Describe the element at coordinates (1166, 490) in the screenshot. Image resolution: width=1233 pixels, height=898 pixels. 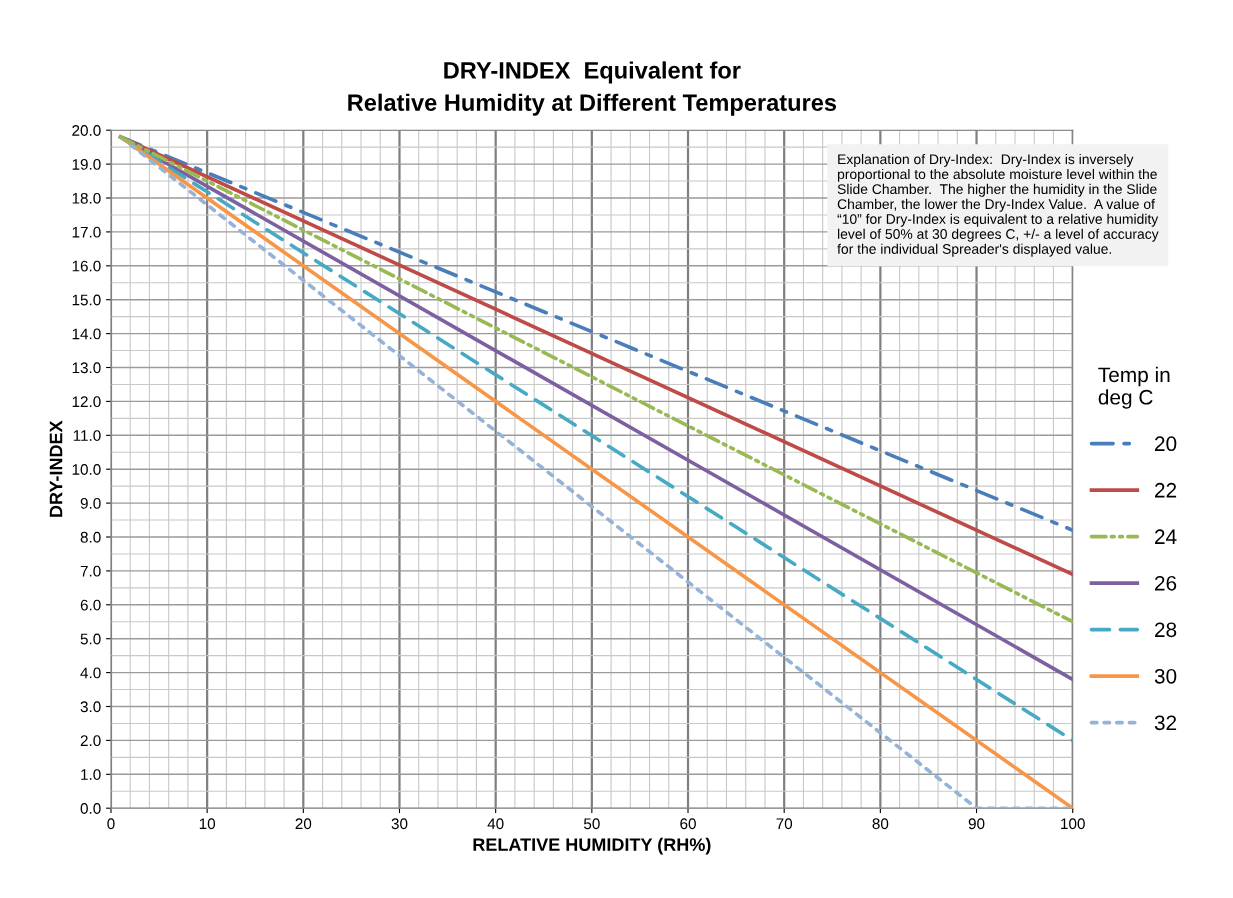
I see `legend-label: 22` at that location.